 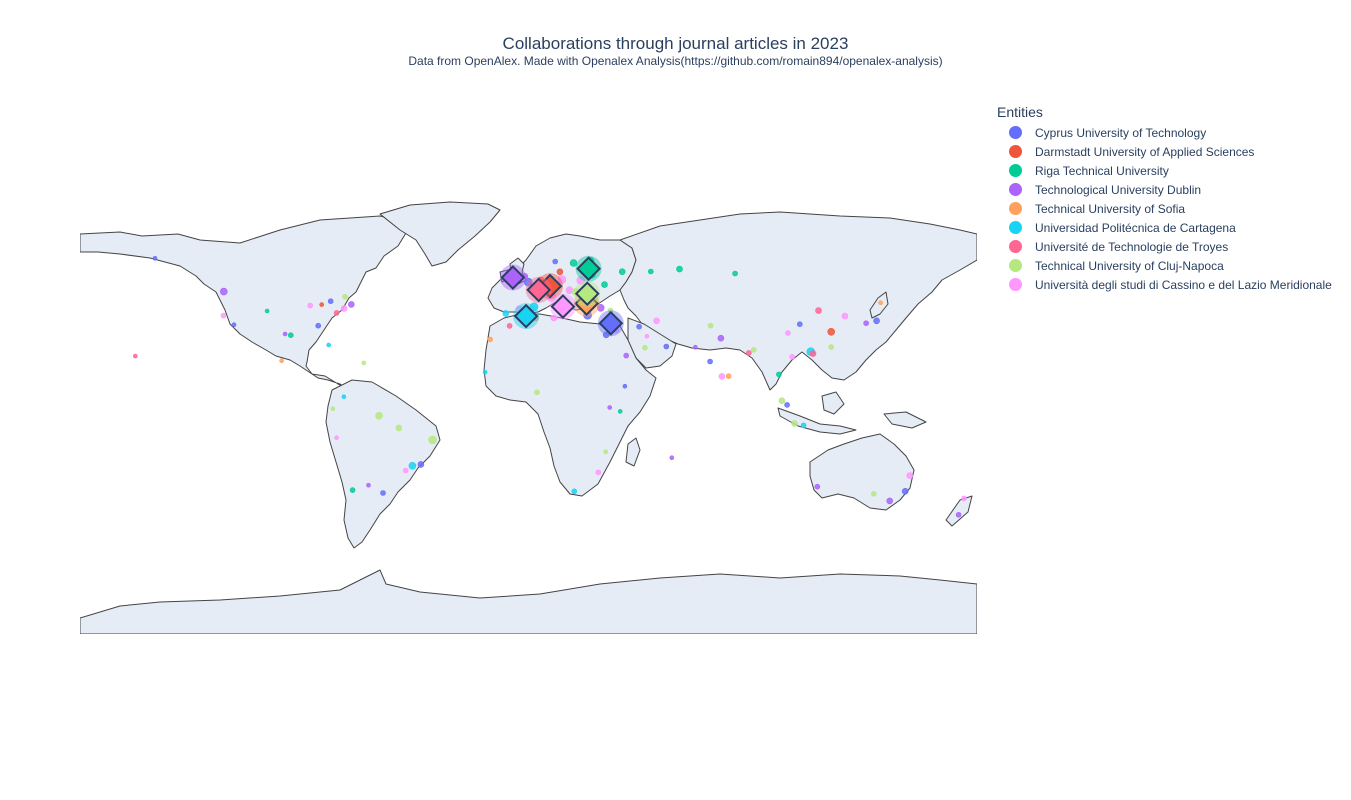 I want to click on home-institution-markers, so click(x=561, y=296).